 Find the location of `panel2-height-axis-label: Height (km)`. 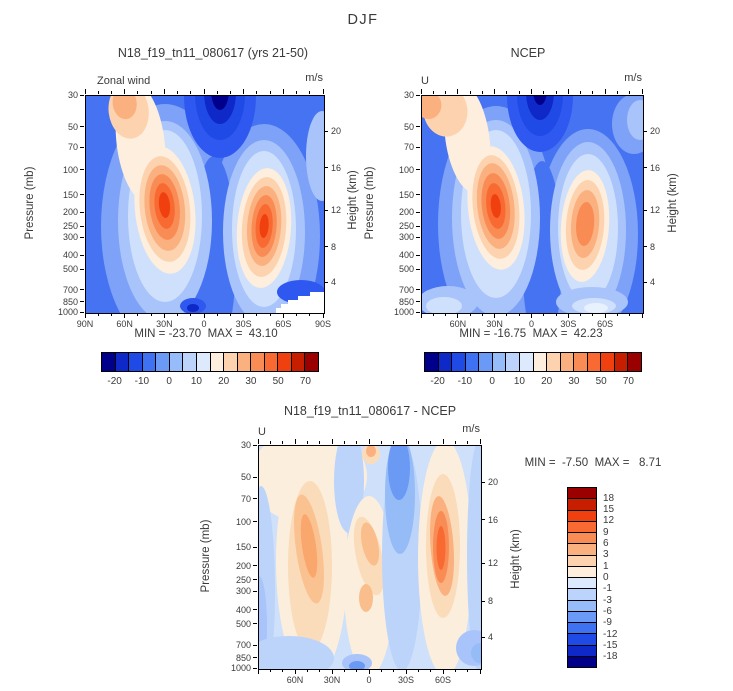

panel2-height-axis-label: Height (km) is located at coordinates (673, 203).